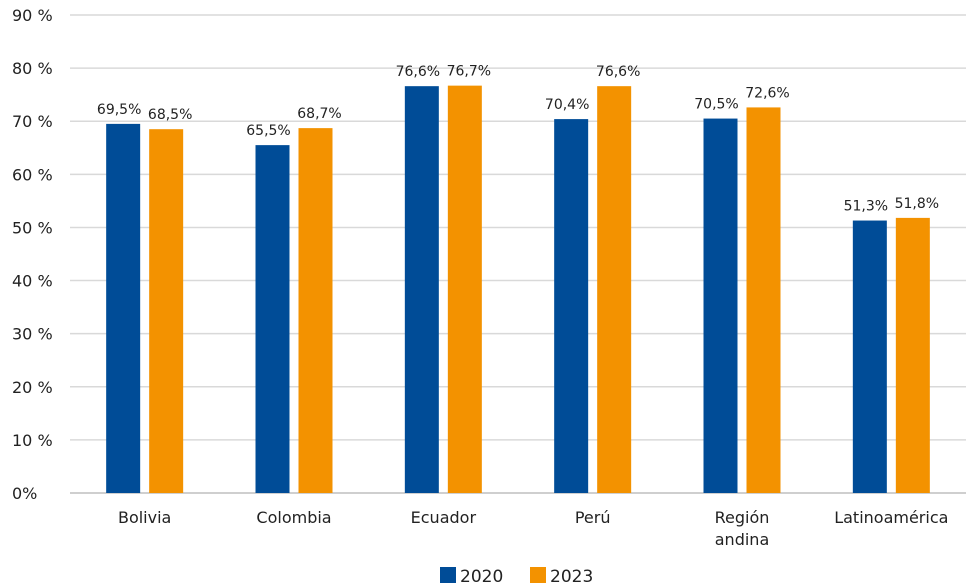 The height and width of the screenshot is (587, 979). Describe the element at coordinates (144, 517) in the screenshot. I see `x-category-label: Bolivia` at that location.